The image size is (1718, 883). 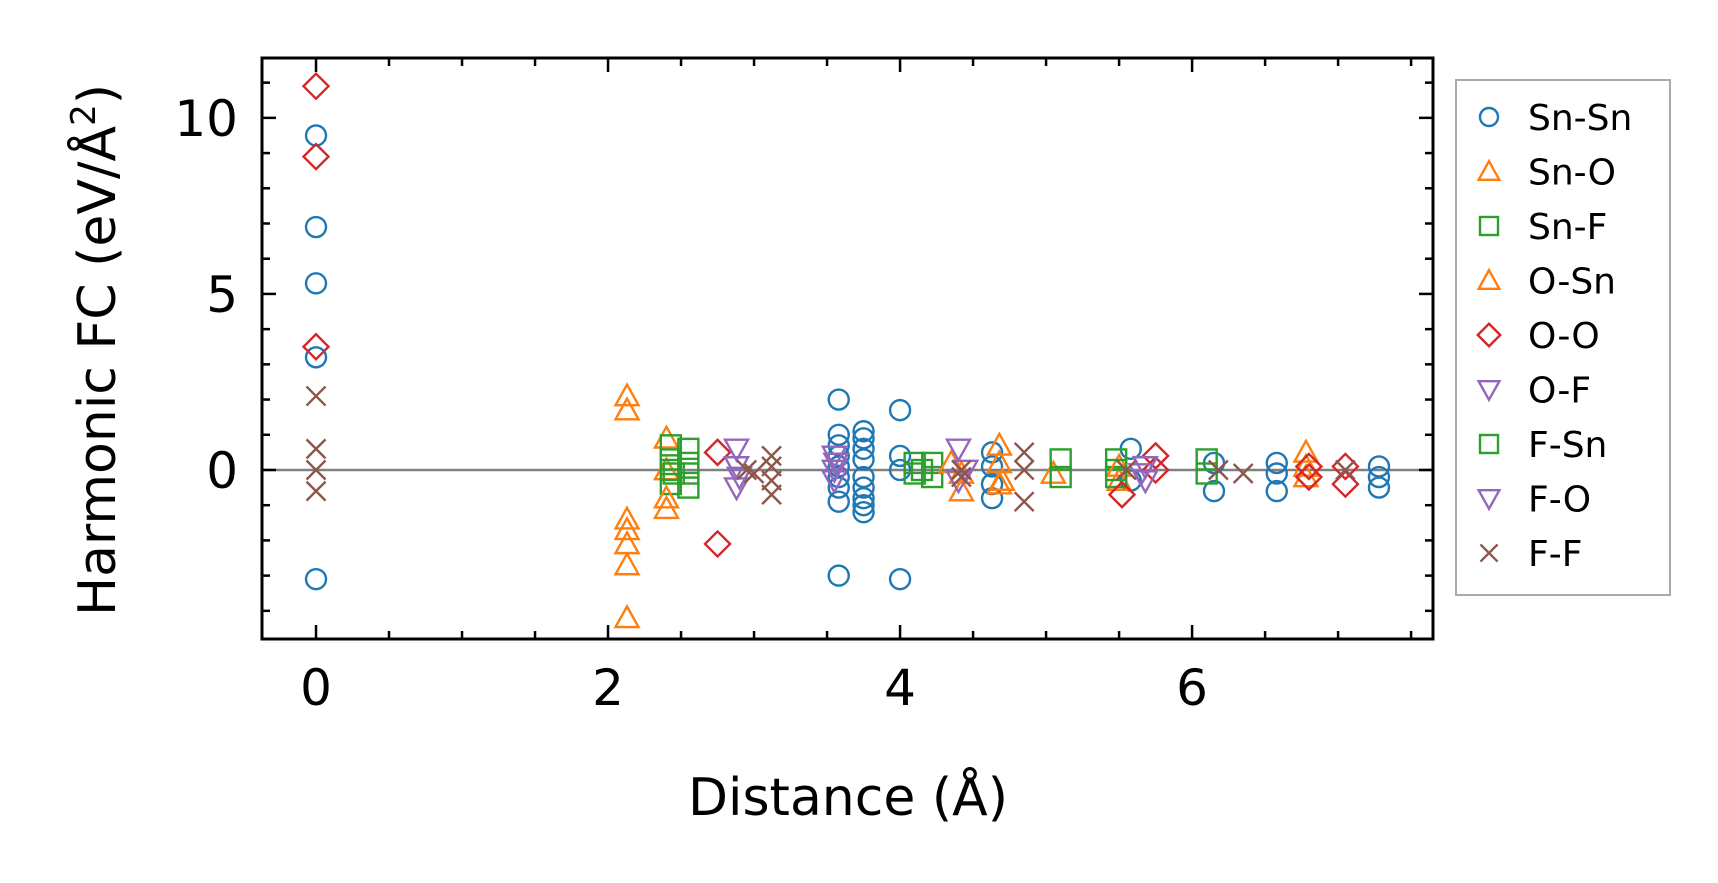 What do you see at coordinates (1489, 226) in the screenshot?
I see `legend-marker-sn-f` at bounding box center [1489, 226].